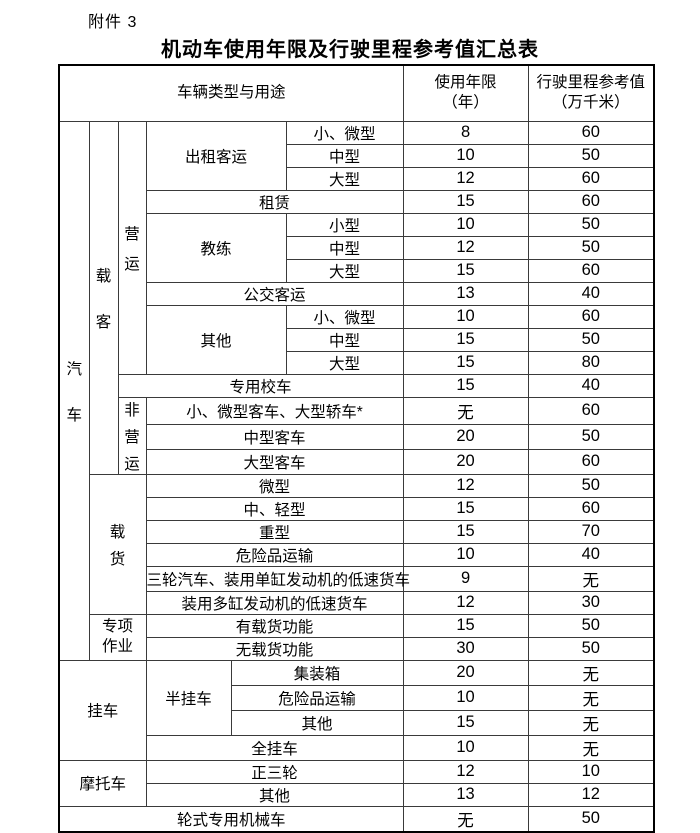 This screenshot has width=700, height=833. I want to click on table-row: 租赁 15 60, so click(357, 201).